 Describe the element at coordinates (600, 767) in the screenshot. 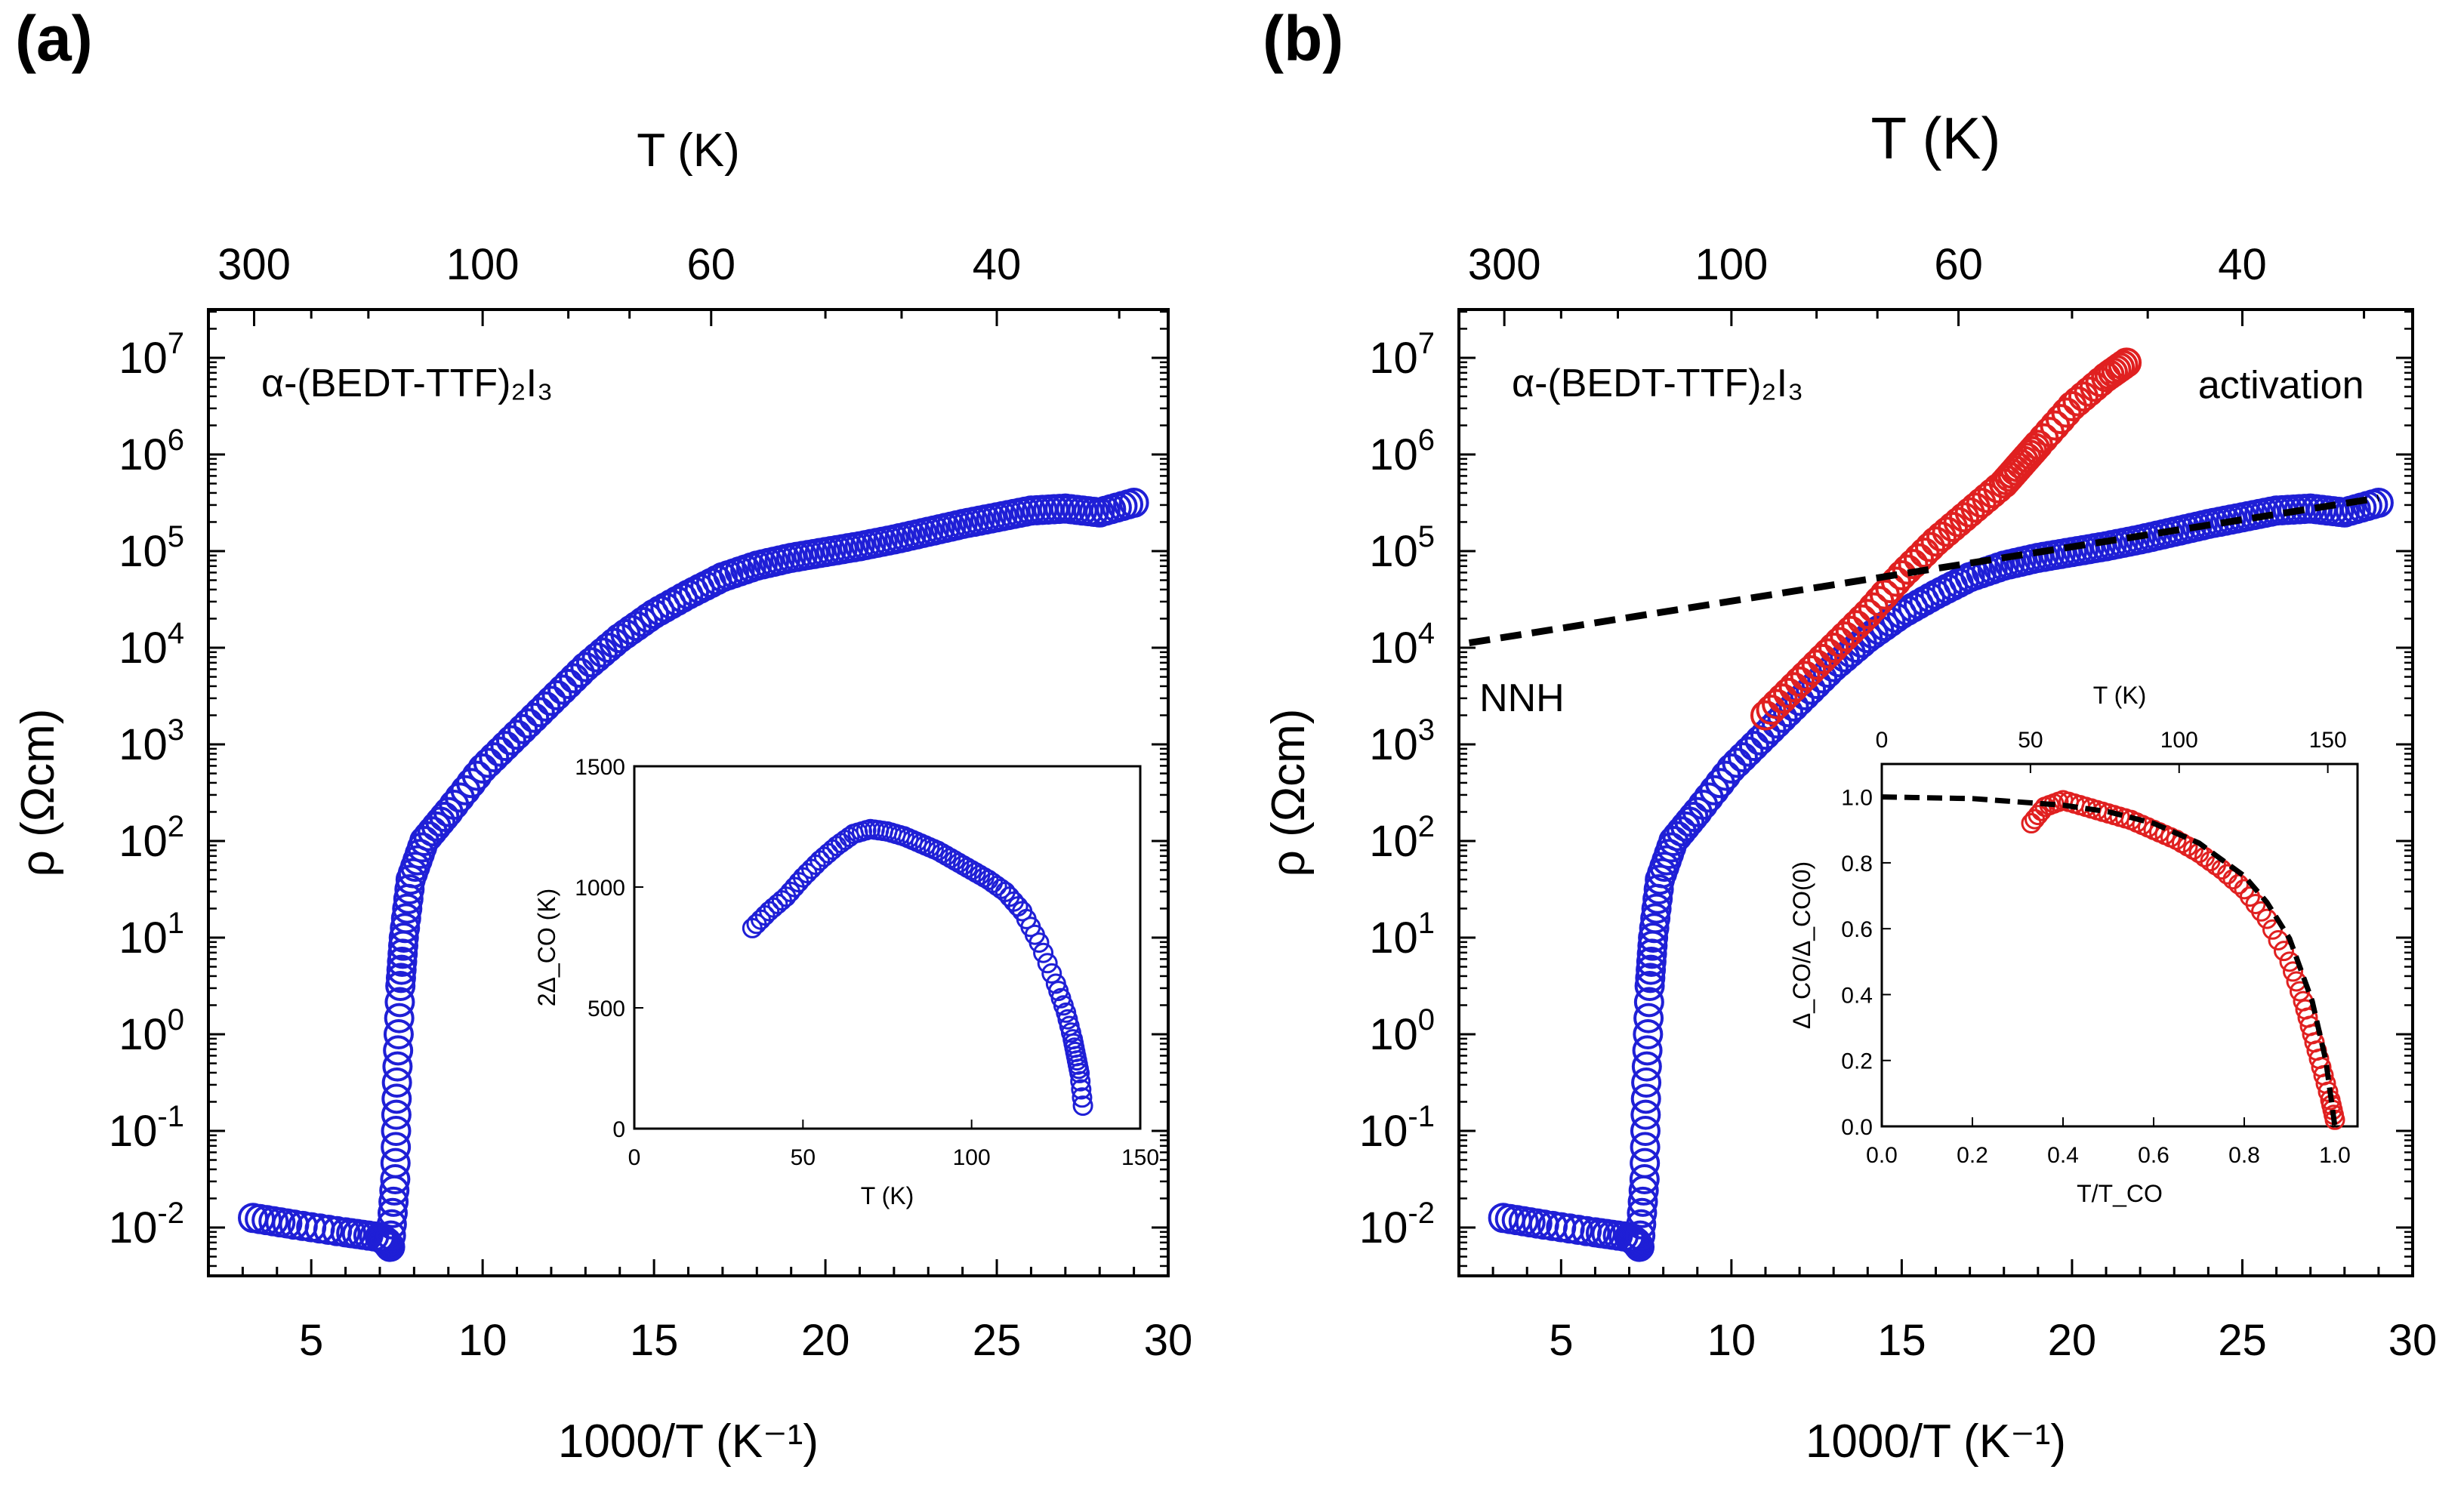

I see `inset-y-tick-label: 1500` at that location.